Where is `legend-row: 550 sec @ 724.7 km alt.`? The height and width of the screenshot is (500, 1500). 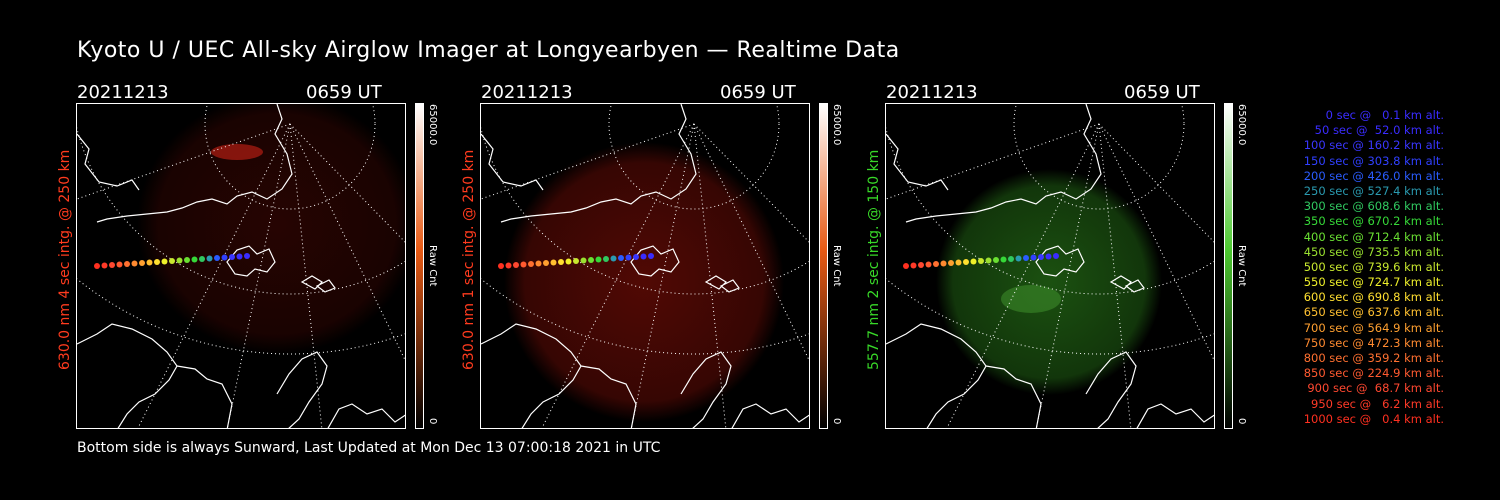
legend-row: 550 sec @ 724.7 km alt. is located at coordinates (1373, 282).